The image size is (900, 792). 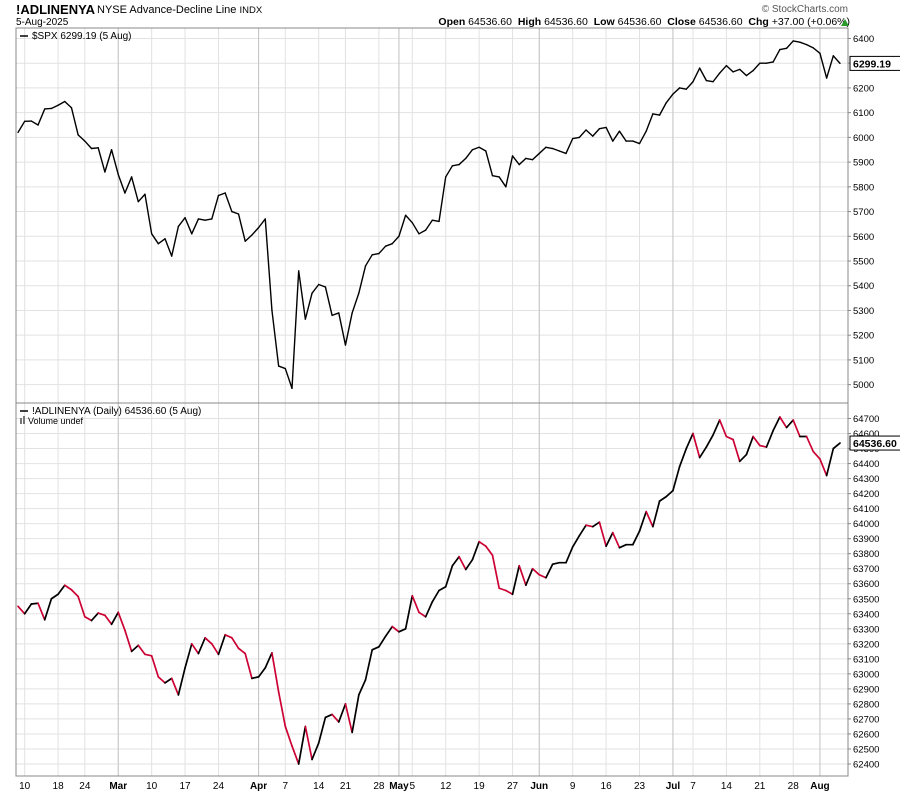 I want to click on adline-volume-icon, so click(x=24, y=420).